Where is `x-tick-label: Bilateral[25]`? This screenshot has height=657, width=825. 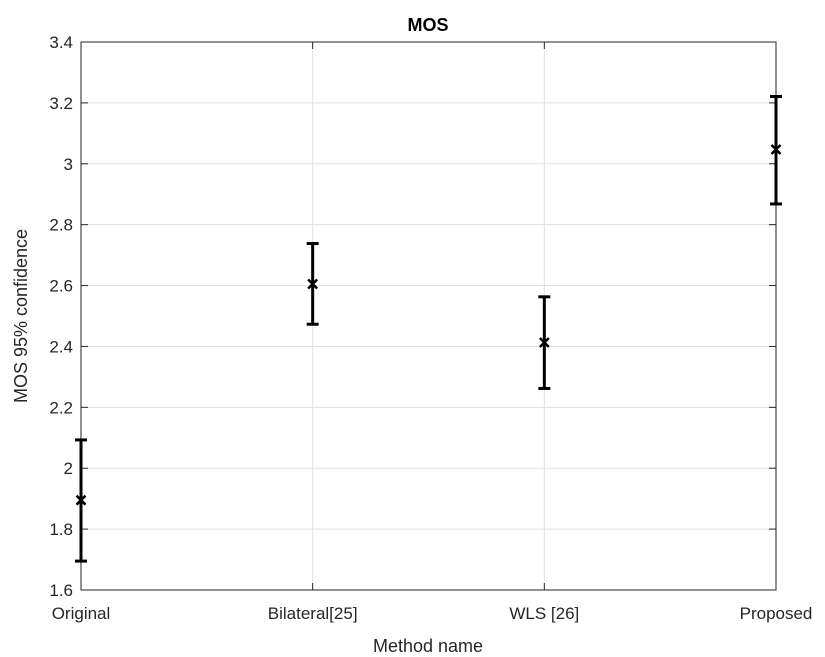 x-tick-label: Bilateral[25] is located at coordinates (313, 613).